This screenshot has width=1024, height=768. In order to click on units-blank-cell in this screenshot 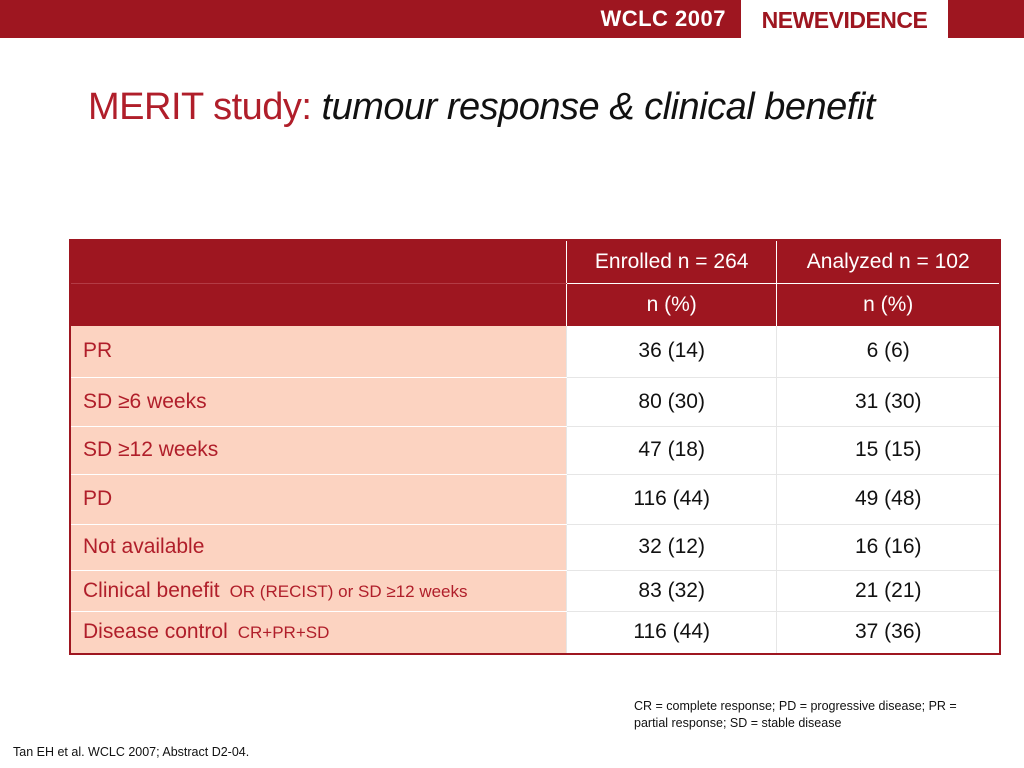, I will do `click(318, 304)`.